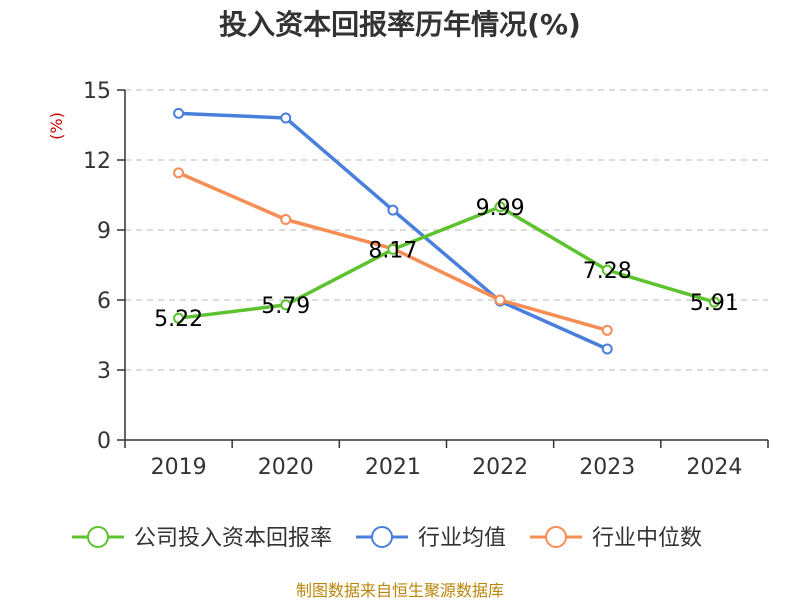 The height and width of the screenshot is (600, 800). What do you see at coordinates (104, 371) in the screenshot?
I see `y-tick-label: 3` at bounding box center [104, 371].